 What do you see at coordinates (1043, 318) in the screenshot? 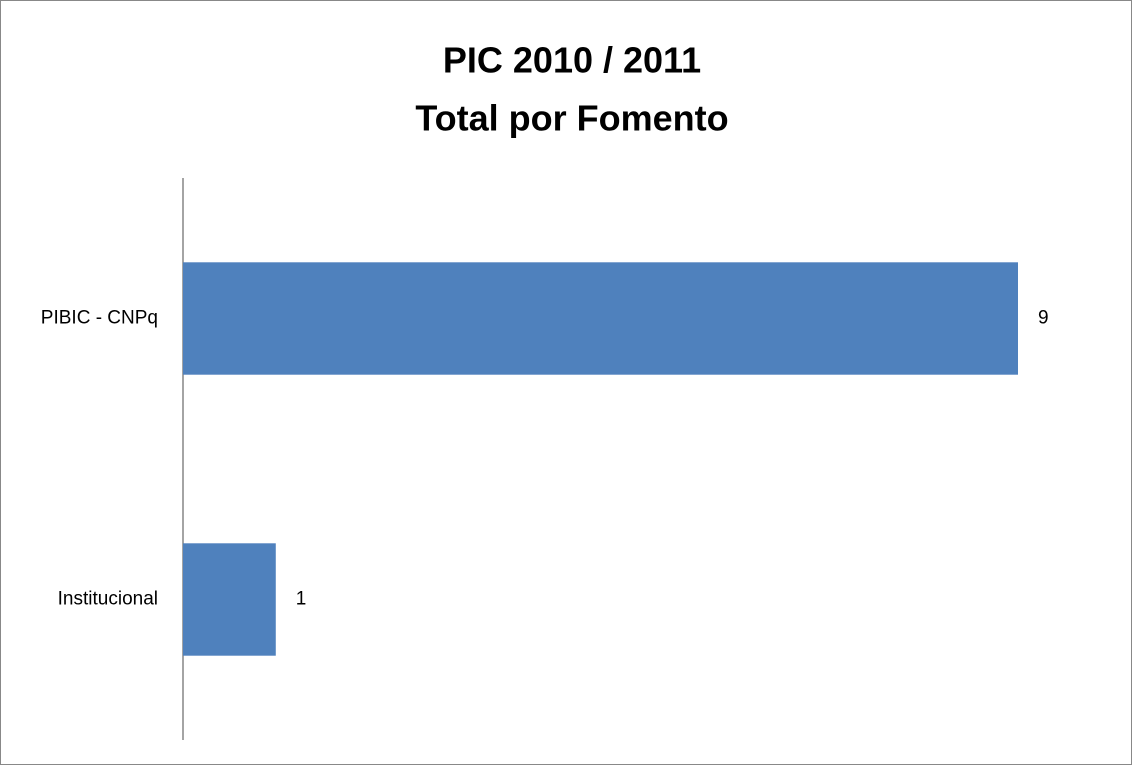
I see `value-label: 9` at bounding box center [1043, 318].